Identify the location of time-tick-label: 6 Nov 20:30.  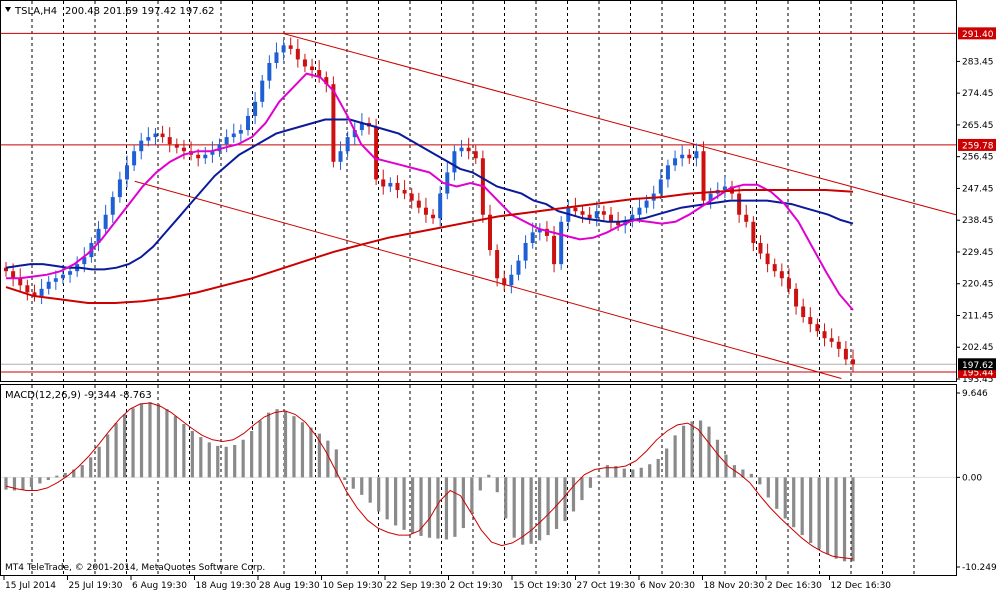
(667, 586).